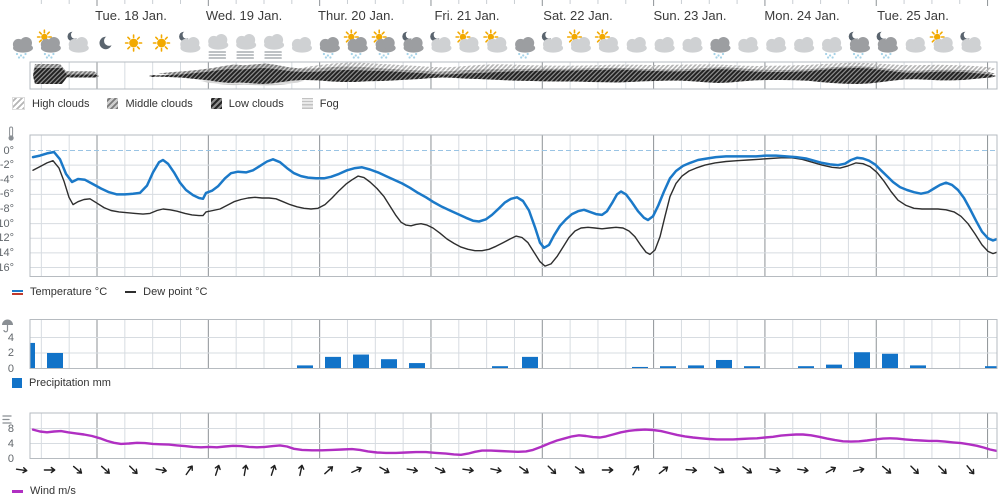 Image resolution: width=1000 pixels, height=503 pixels. I want to click on legend-item-high-clouds: High clouds, so click(50, 103).